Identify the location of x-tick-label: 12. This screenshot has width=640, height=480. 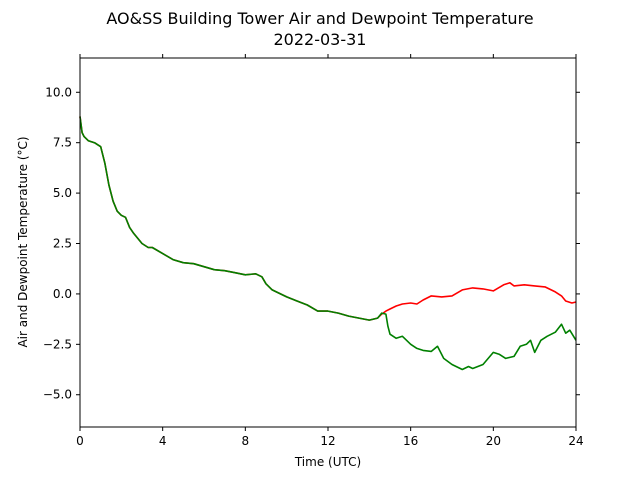
(327, 441).